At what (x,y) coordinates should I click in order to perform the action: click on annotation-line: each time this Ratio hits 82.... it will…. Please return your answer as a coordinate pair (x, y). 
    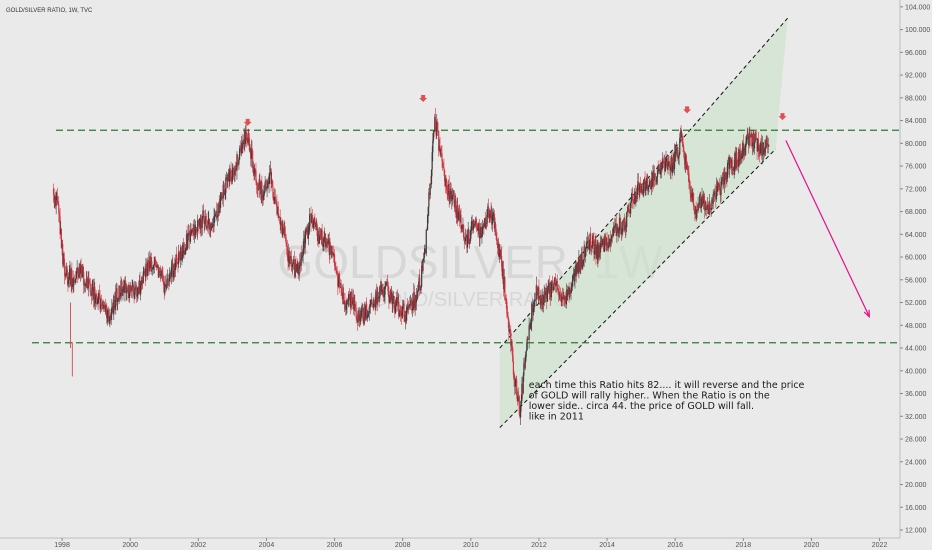
    Looking at the image, I should click on (667, 385).